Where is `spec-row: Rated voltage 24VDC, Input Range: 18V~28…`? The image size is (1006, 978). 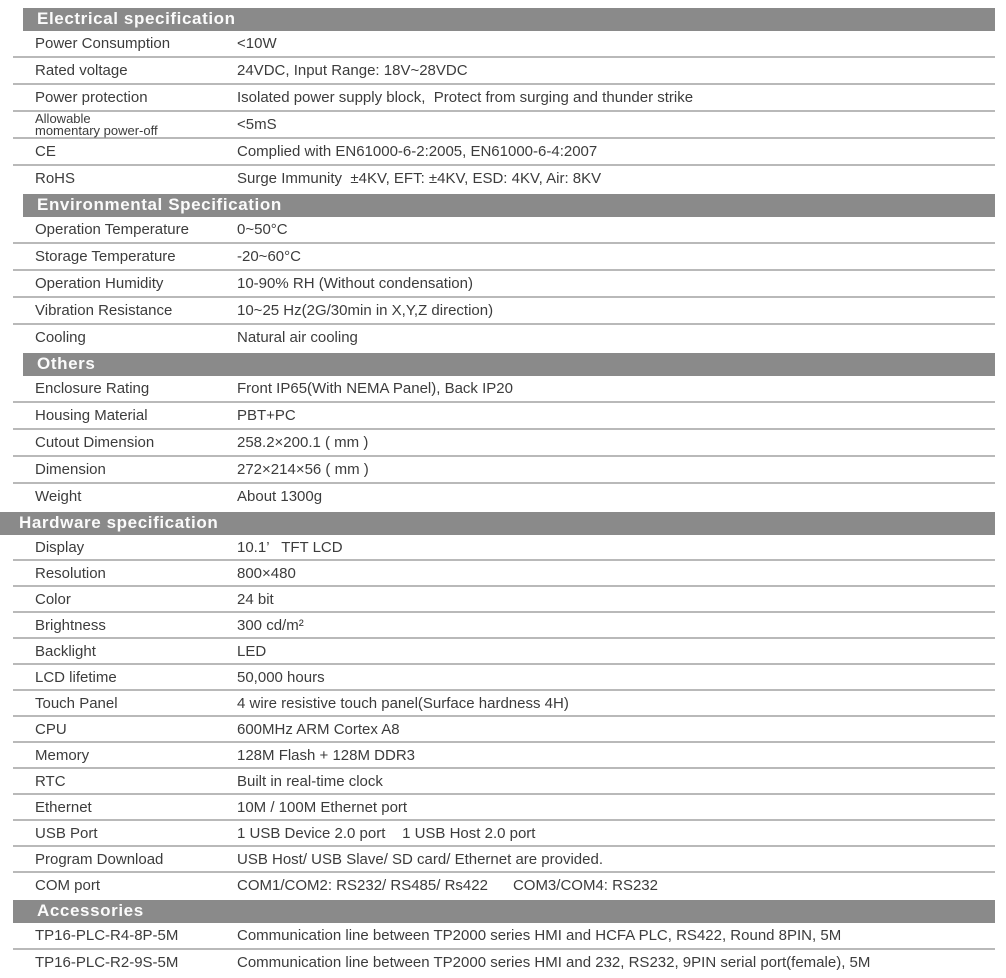
spec-row: Rated voltage 24VDC, Input Range: 18V~28… is located at coordinates (504, 71).